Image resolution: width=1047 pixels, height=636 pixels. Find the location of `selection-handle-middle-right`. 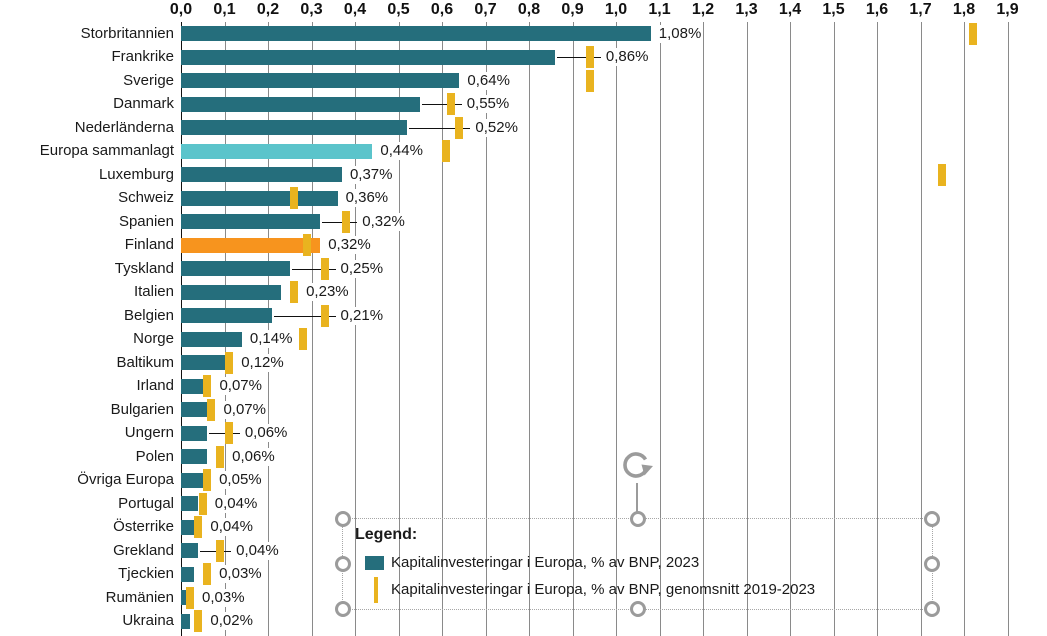

selection-handle-middle-right is located at coordinates (932, 564).